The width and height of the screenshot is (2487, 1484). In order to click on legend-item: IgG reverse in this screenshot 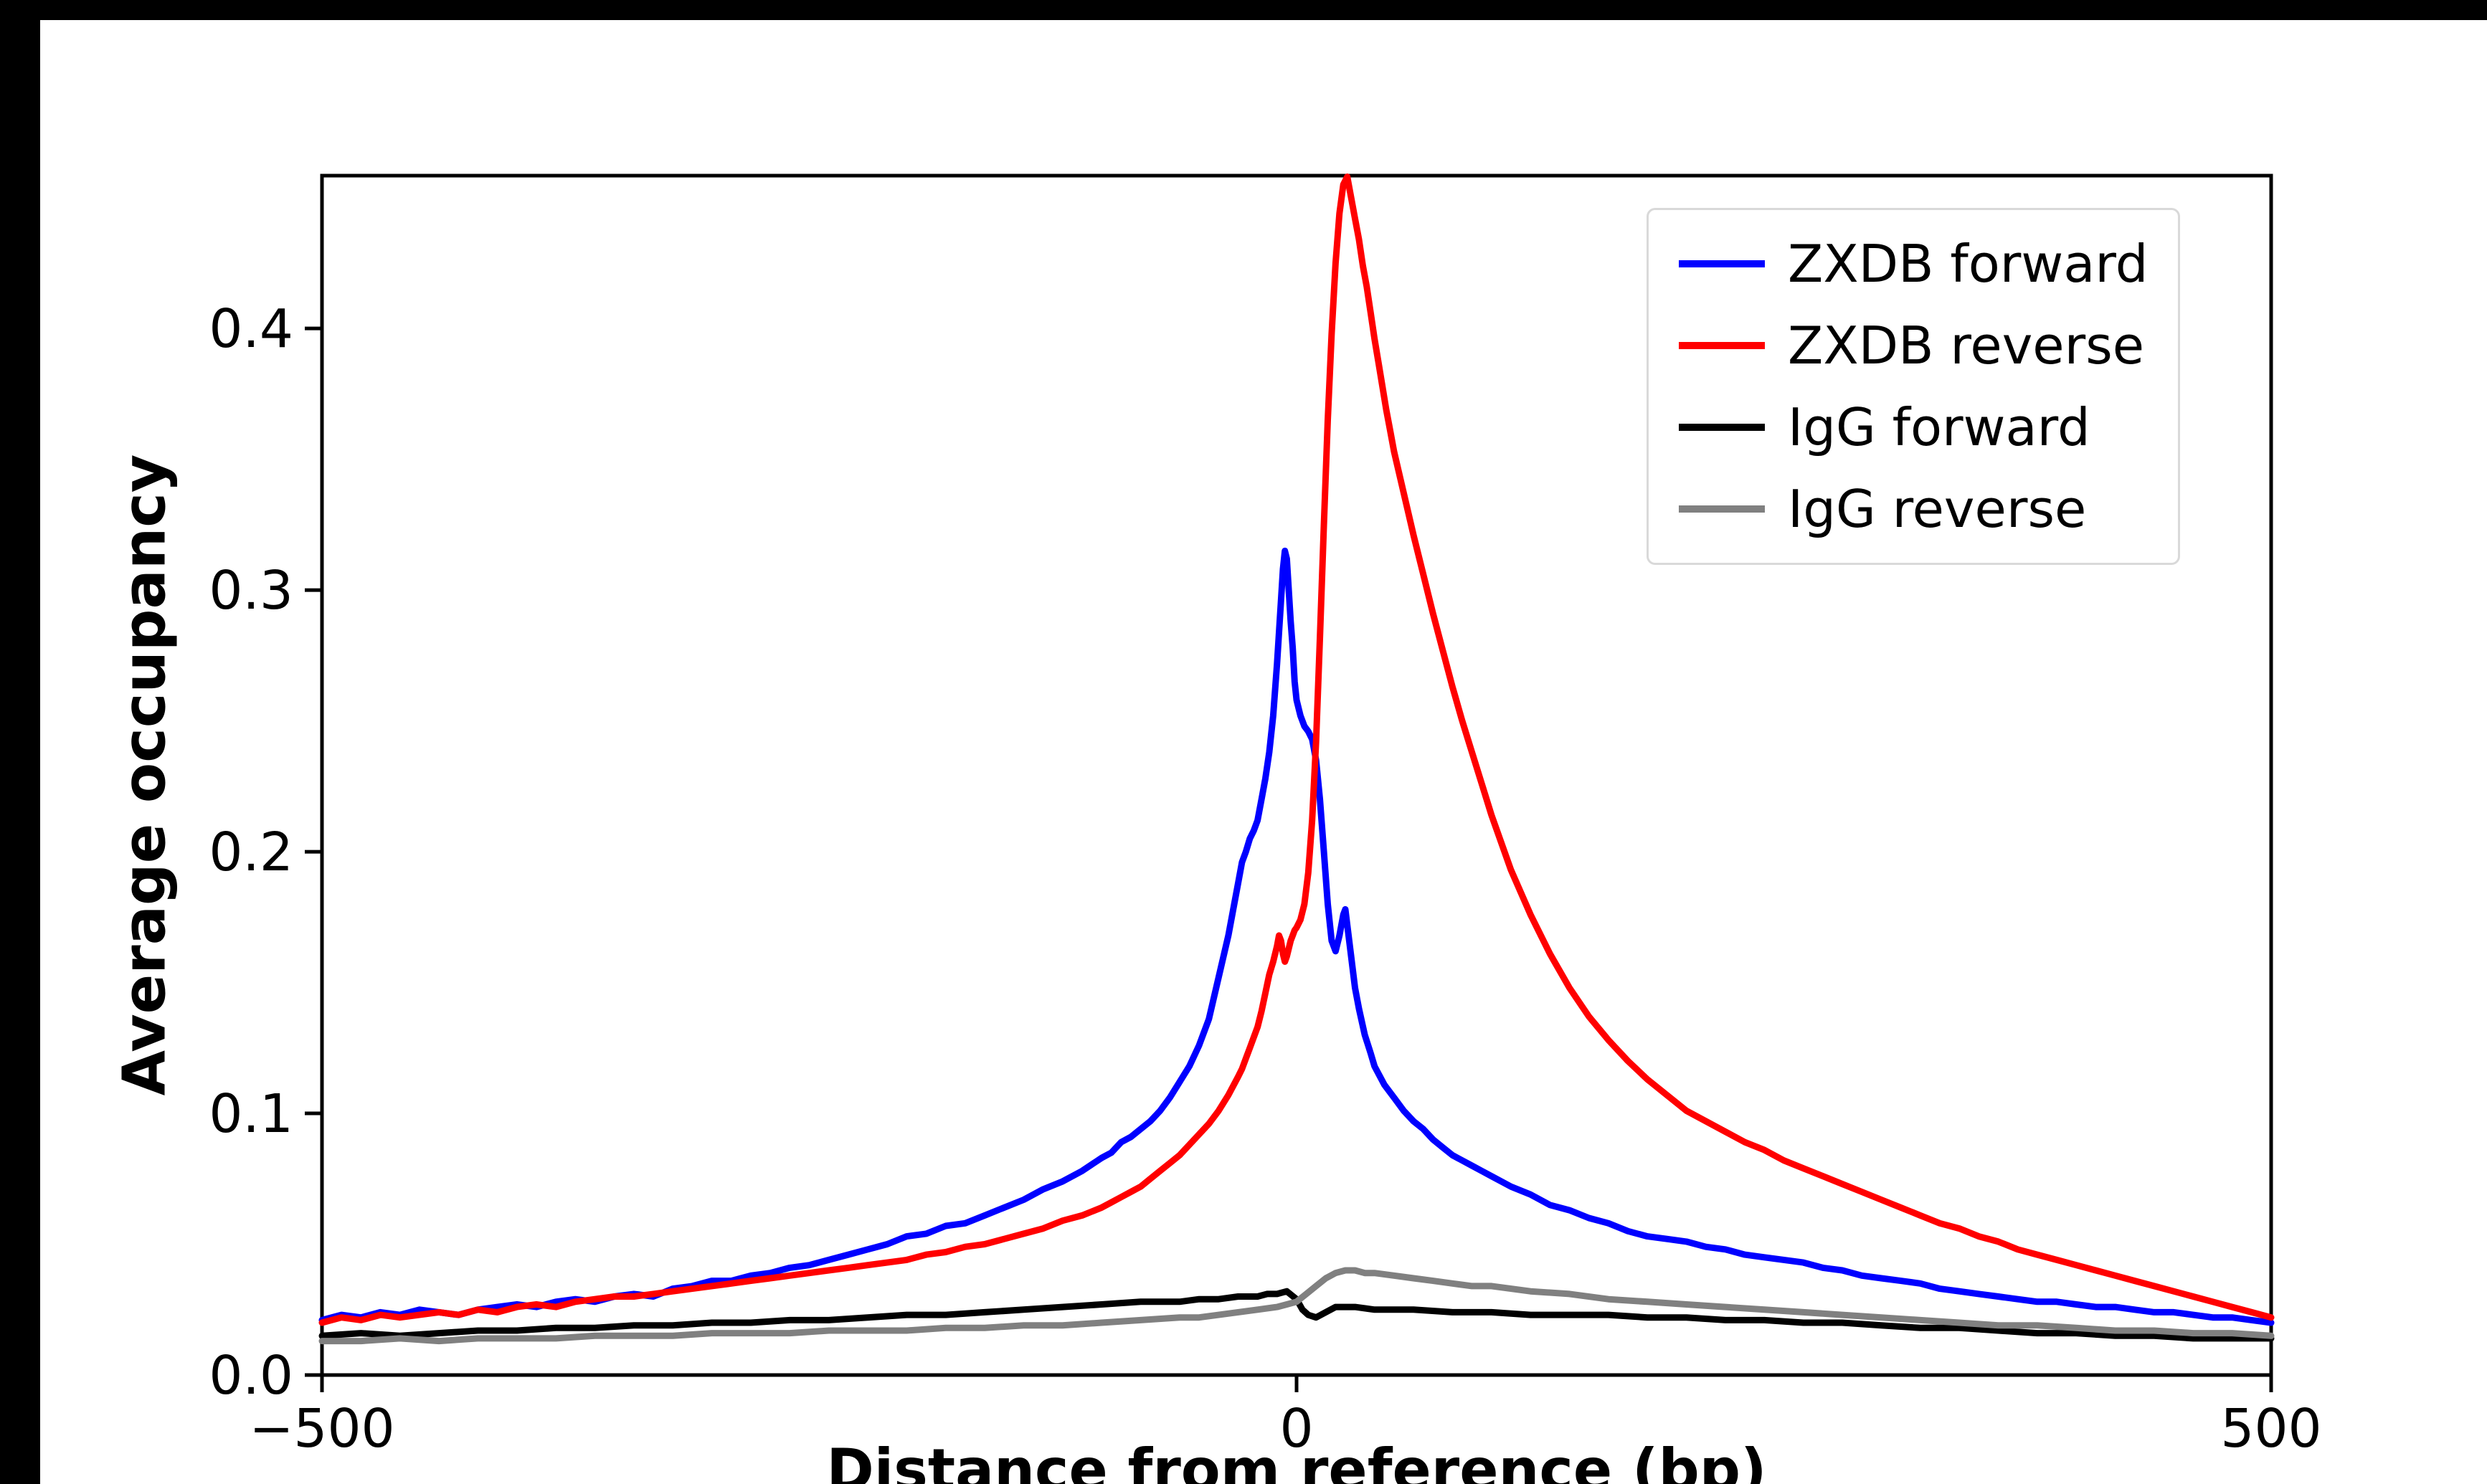, I will do `click(1913, 509)`.